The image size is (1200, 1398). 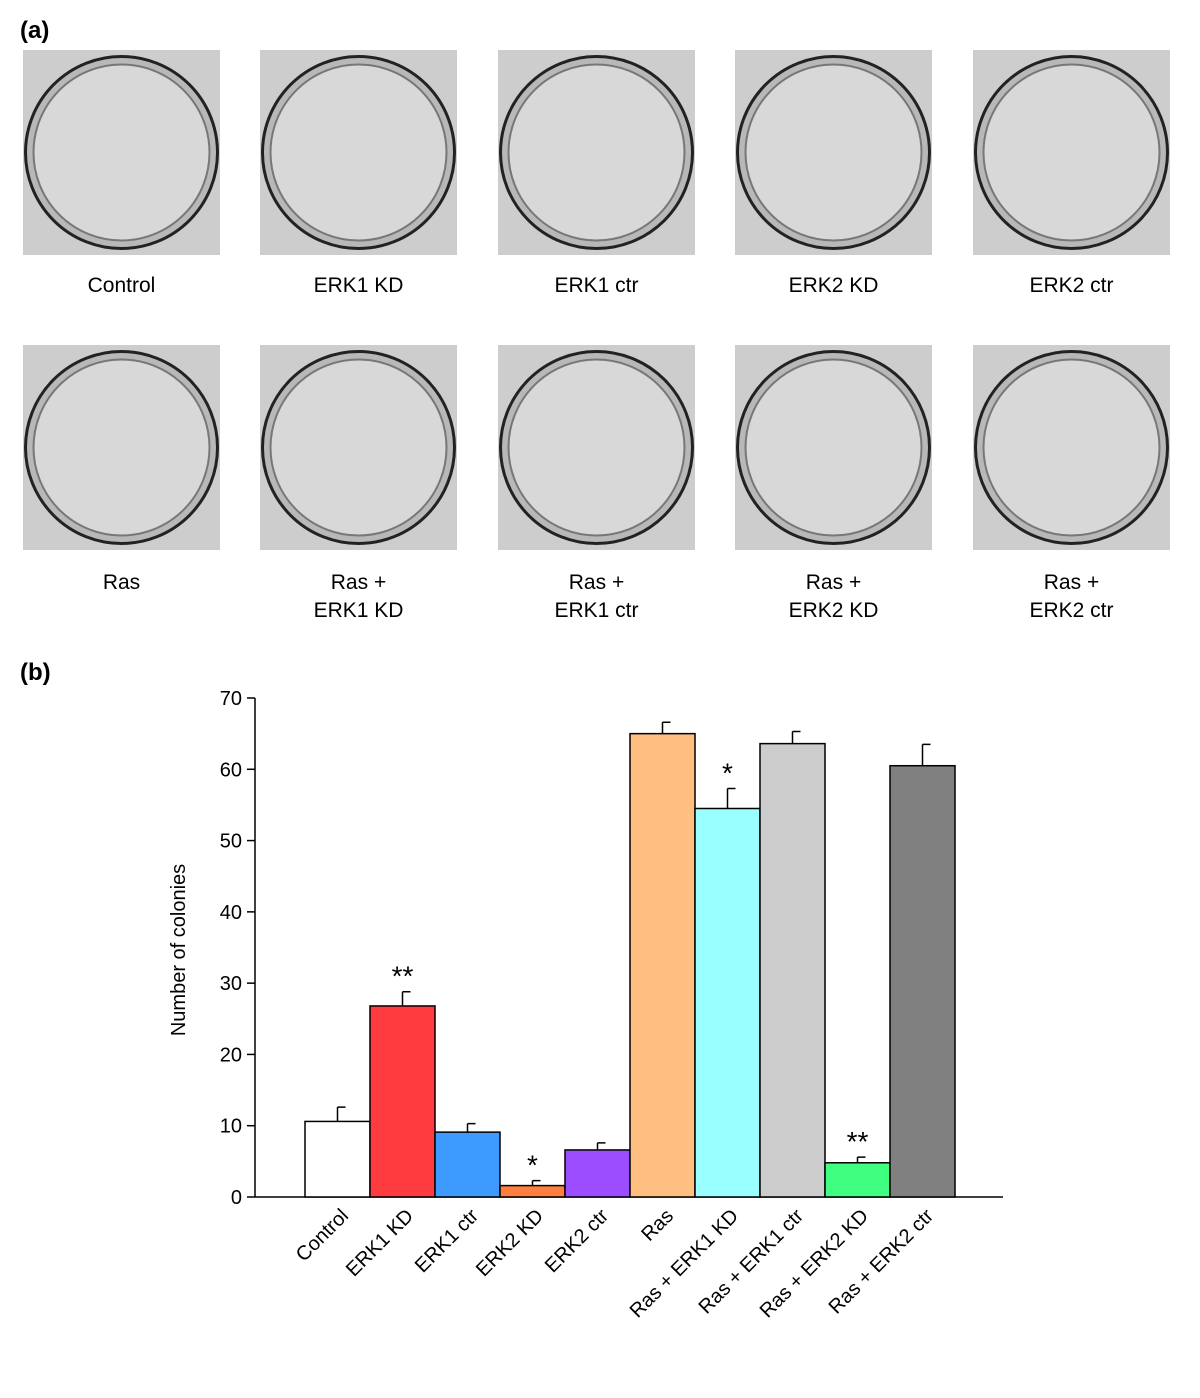 I want to click on panel-label: (a), so click(x=34, y=30).